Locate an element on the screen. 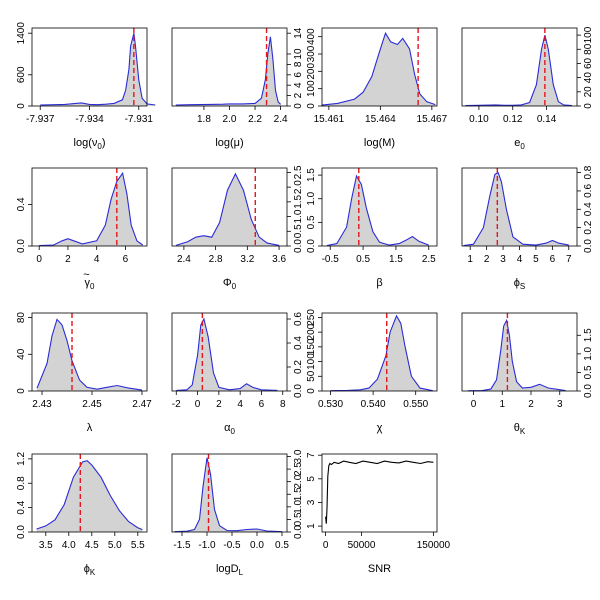 The width and height of the screenshot is (600, 600). density-fill-log-M is located at coordinates (379, 70).